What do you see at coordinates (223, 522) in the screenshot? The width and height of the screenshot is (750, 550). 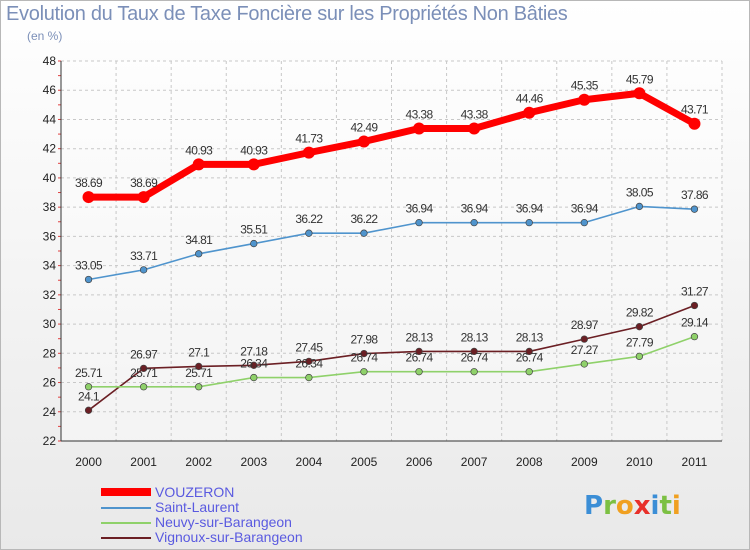 I see `legend-label-neuvy: Neuvy-sur-Barangeon` at bounding box center [223, 522].